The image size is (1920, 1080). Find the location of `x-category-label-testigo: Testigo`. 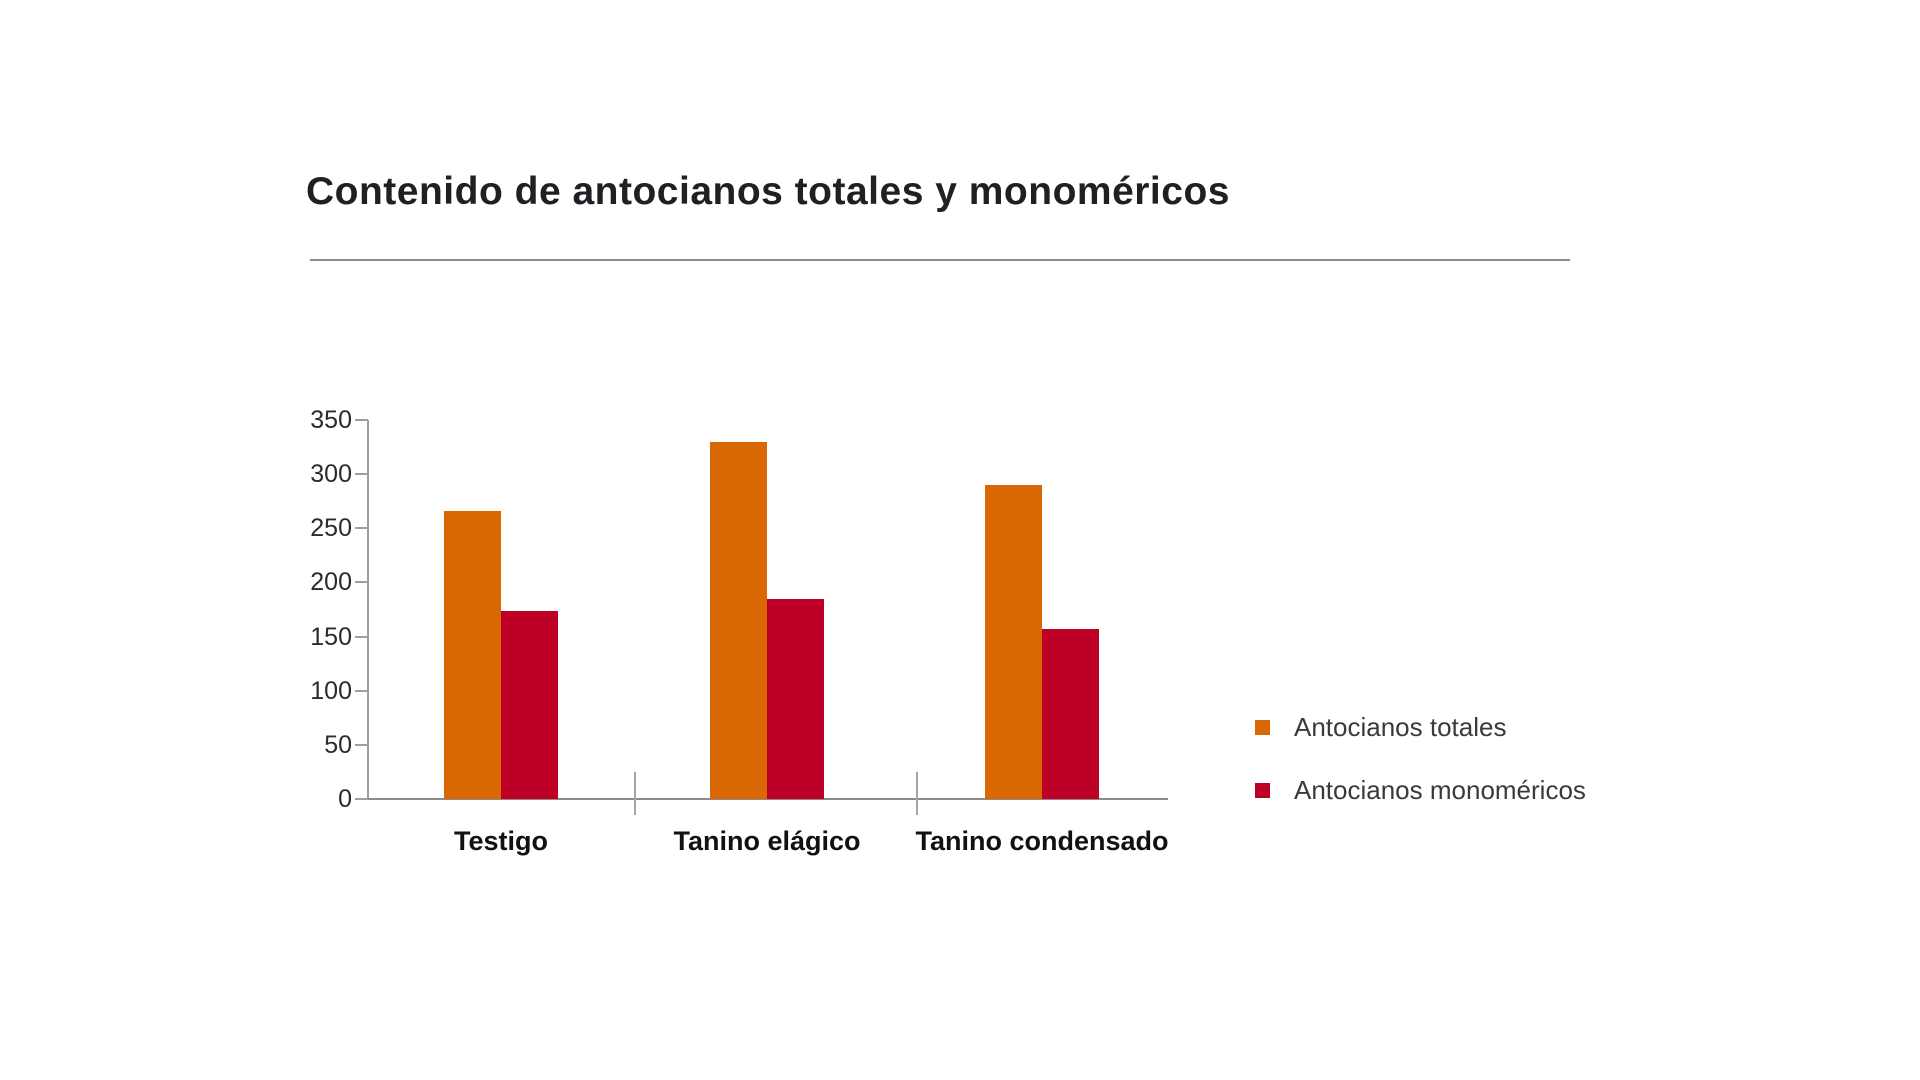

x-category-label-testigo: Testigo is located at coordinates (501, 841).